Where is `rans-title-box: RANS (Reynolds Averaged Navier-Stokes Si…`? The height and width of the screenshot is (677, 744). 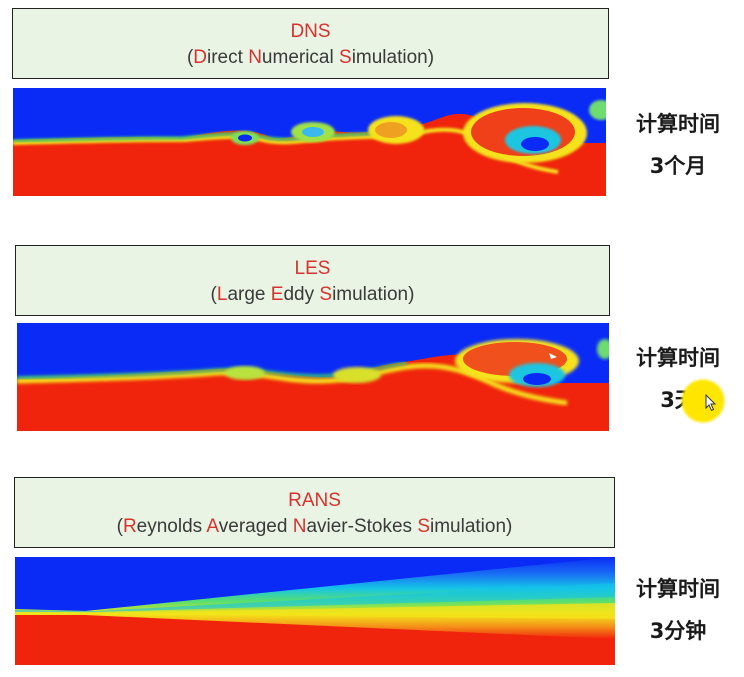 rans-title-box: RANS (Reynolds Averaged Navier-Stokes Si… is located at coordinates (314, 512).